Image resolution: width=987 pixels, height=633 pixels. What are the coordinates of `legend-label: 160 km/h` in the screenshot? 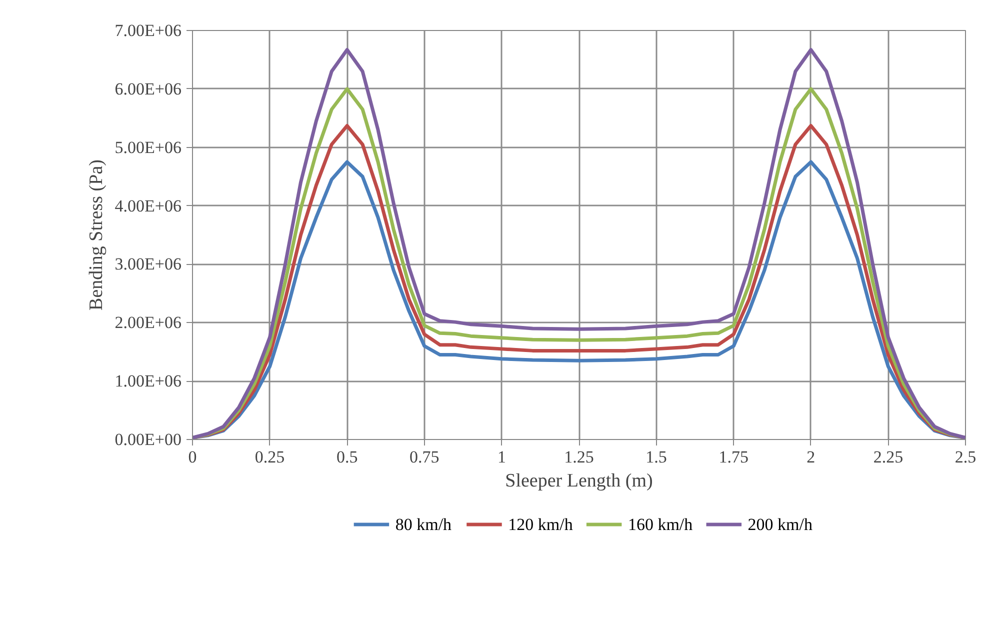 It's located at (661, 524).